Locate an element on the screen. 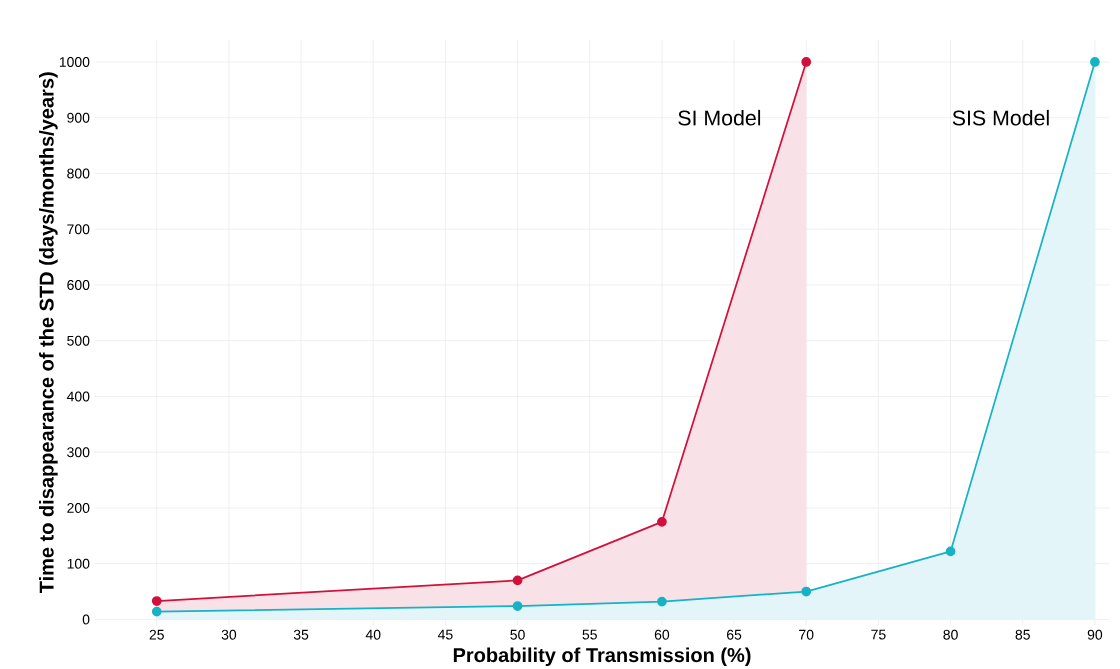 This screenshot has height=669, width=1120. y-tick-label: 900 is located at coordinates (78, 117).